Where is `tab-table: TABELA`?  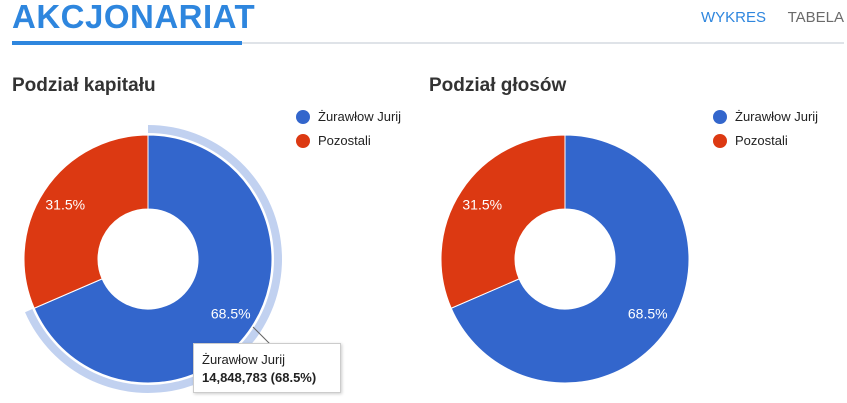
tab-table: TABELA is located at coordinates (815, 17).